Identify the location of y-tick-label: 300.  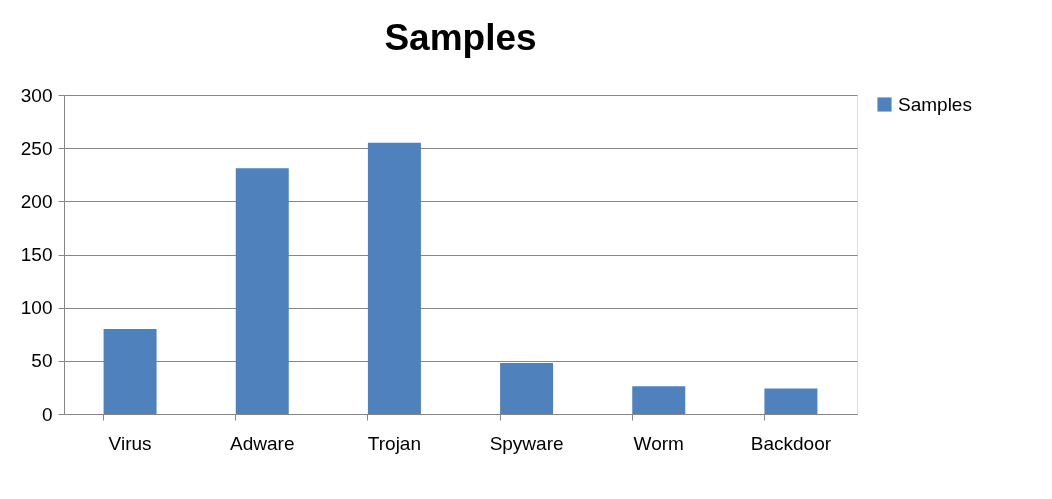
(36, 95).